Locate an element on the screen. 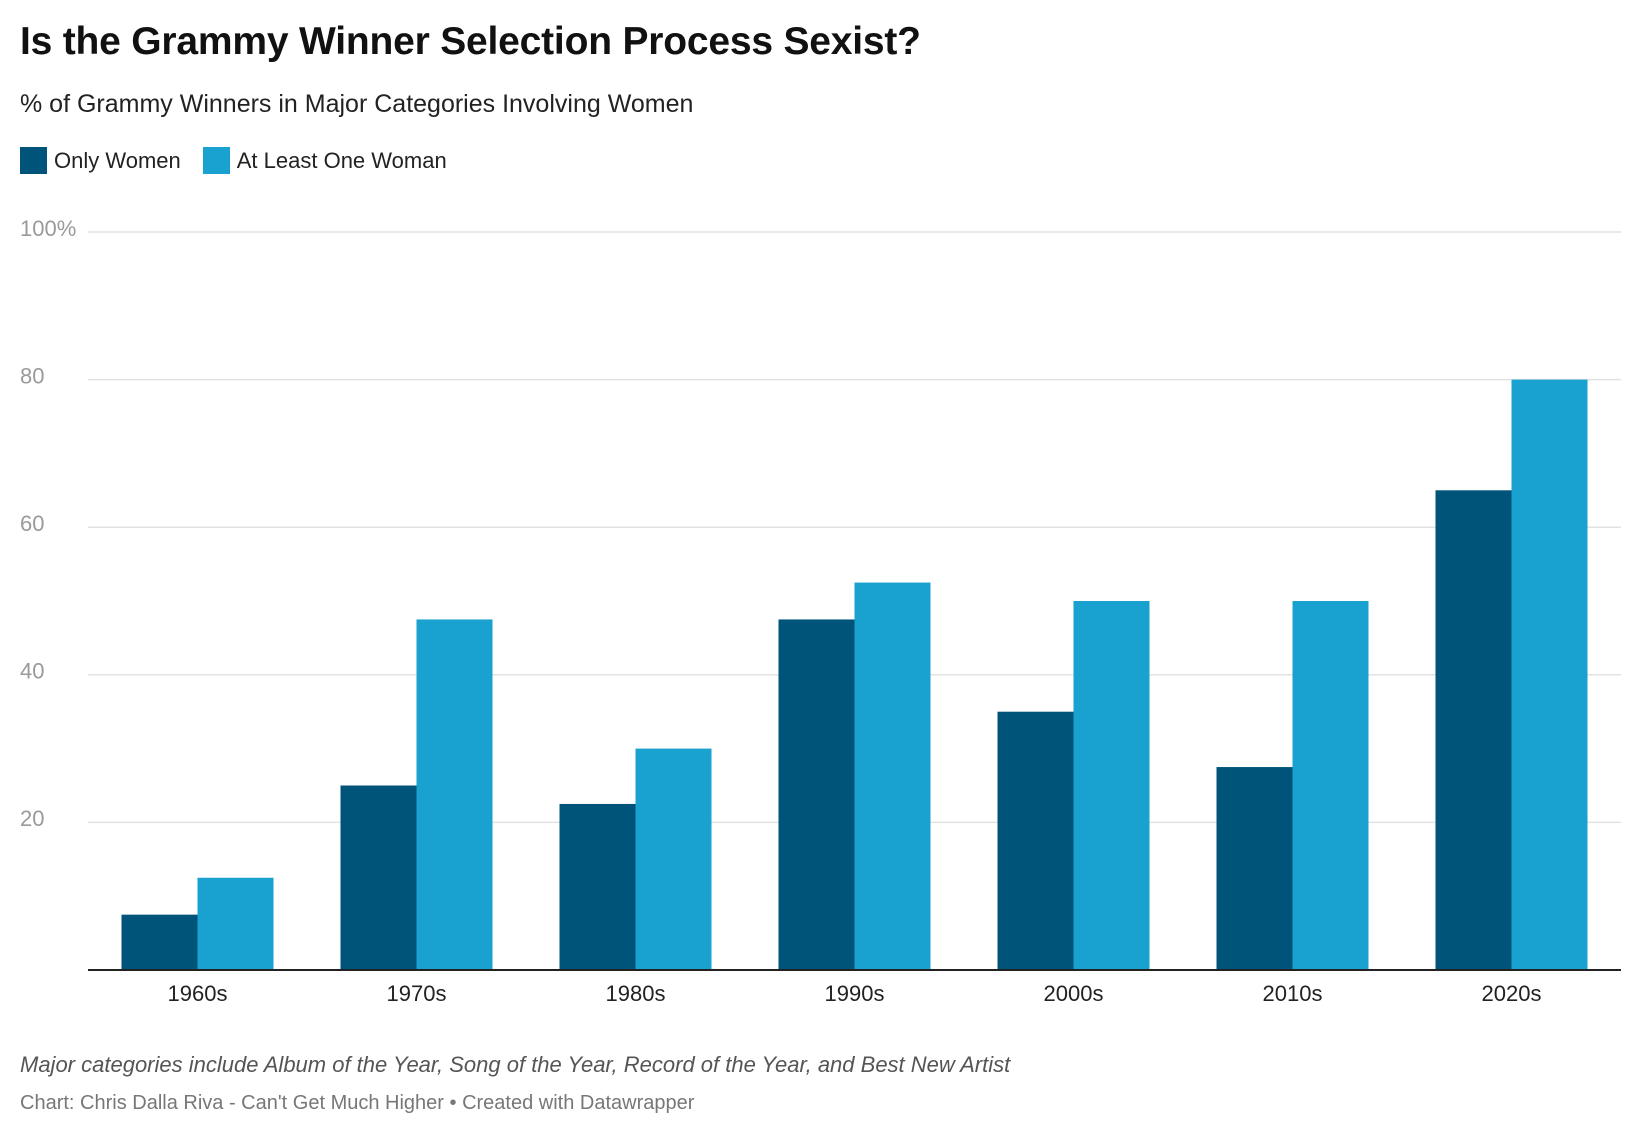 Image resolution: width=1632 pixels, height=1130 pixels. legend-swatch-at-least-one-woman is located at coordinates (216, 160).